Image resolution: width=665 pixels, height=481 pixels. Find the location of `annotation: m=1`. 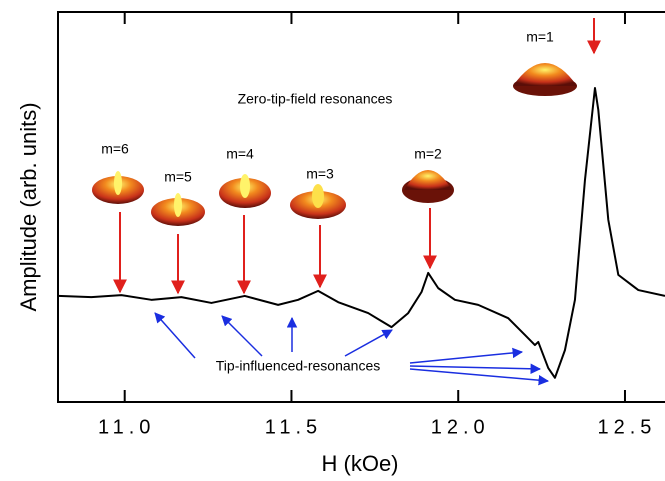

annotation: m=1 is located at coordinates (540, 37).